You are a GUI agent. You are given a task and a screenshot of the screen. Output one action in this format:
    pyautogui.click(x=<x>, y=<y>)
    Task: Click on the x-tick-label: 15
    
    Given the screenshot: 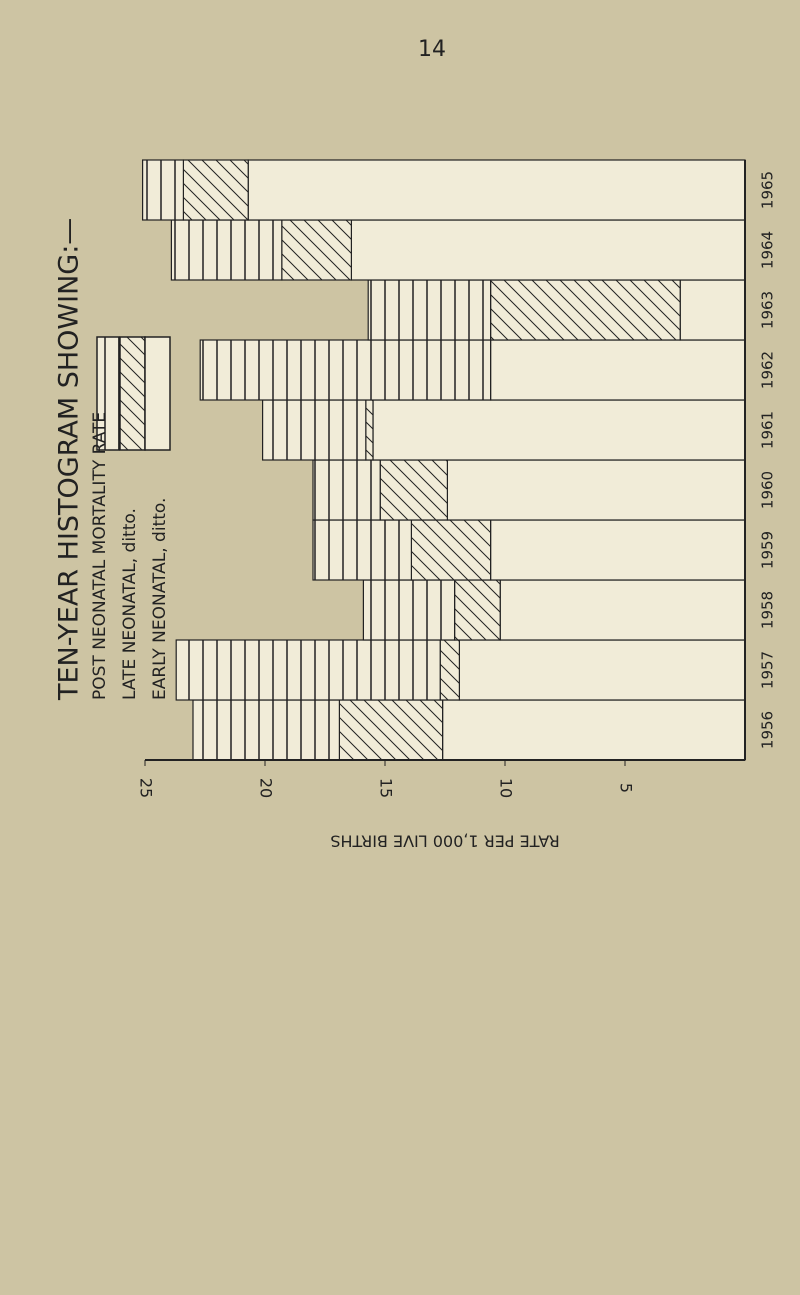 What is the action you would take?
    pyautogui.click(x=386, y=788)
    